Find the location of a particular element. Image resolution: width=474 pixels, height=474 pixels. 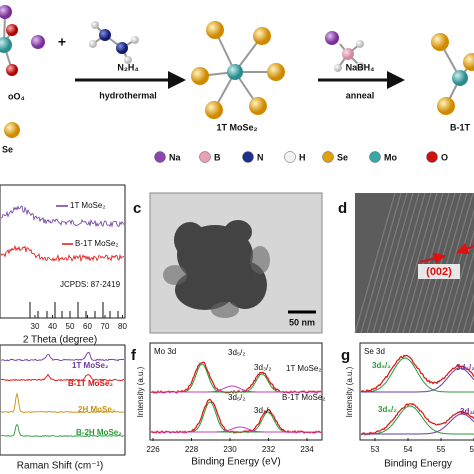

x-tick-label: 50 is located at coordinates (70, 326).